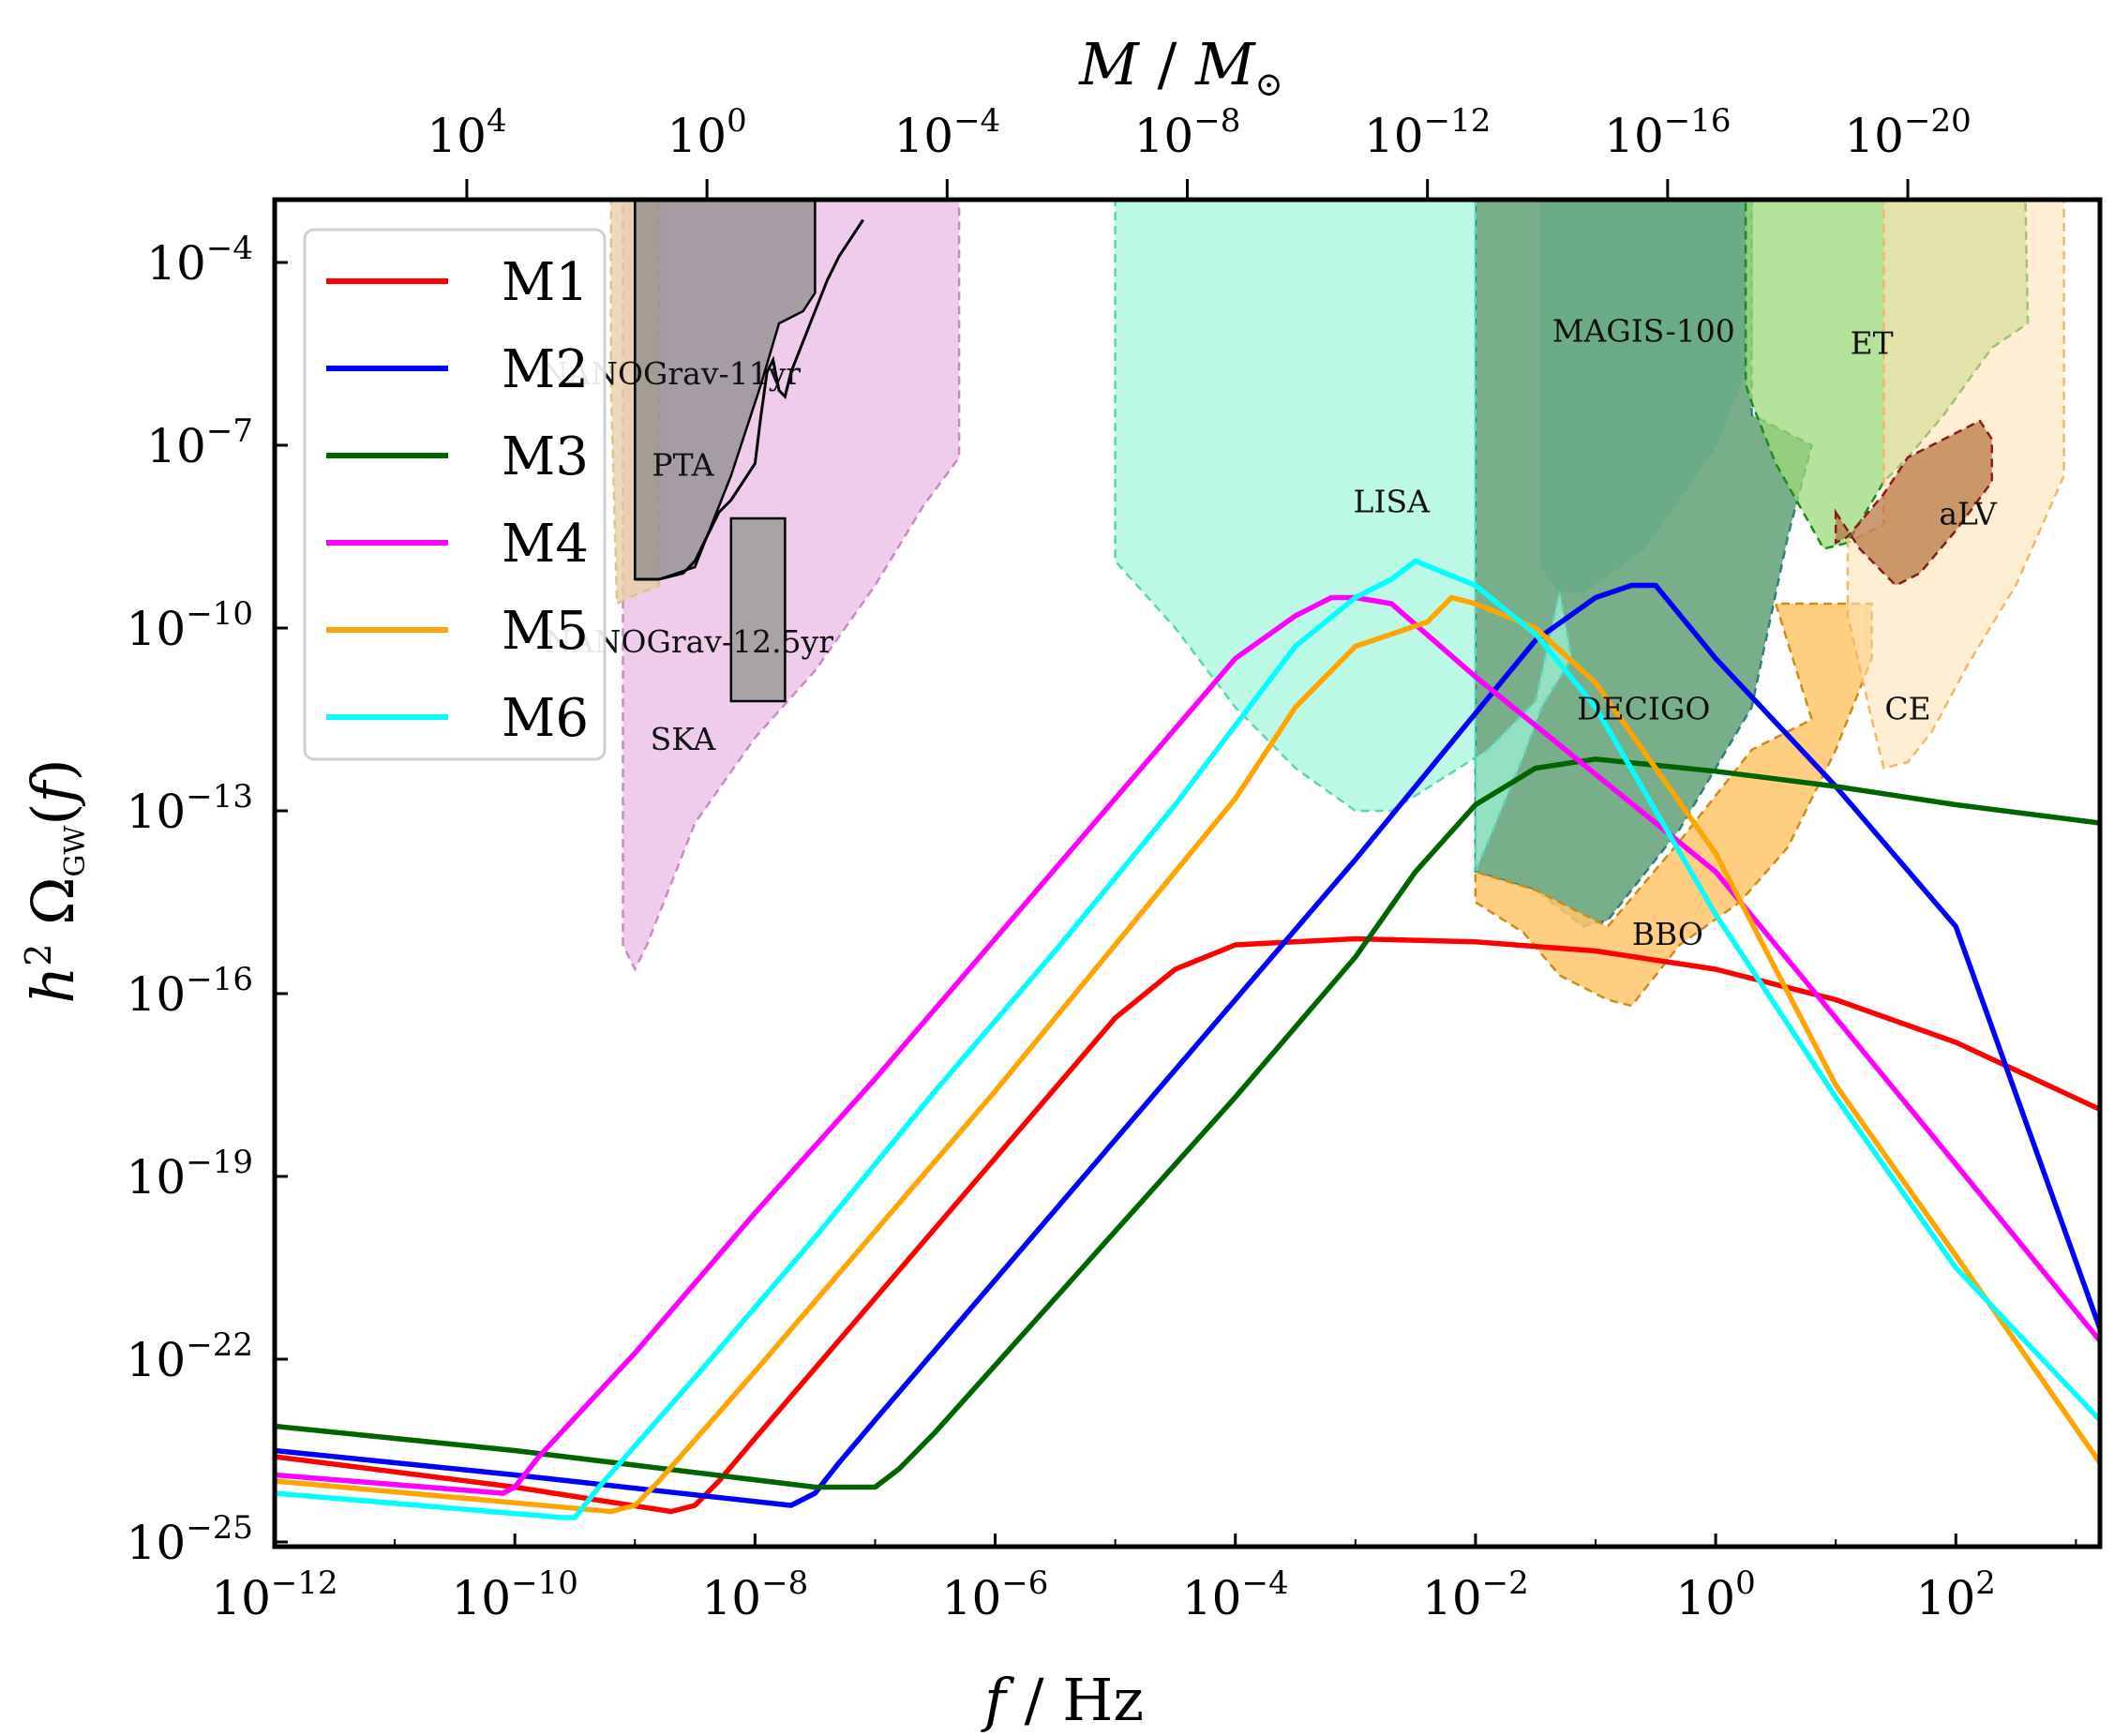 This screenshot has height=1736, width=2114. Describe the element at coordinates (1668, 132) in the screenshot. I see `top-tick-label: 10⁻¹⁶` at that location.